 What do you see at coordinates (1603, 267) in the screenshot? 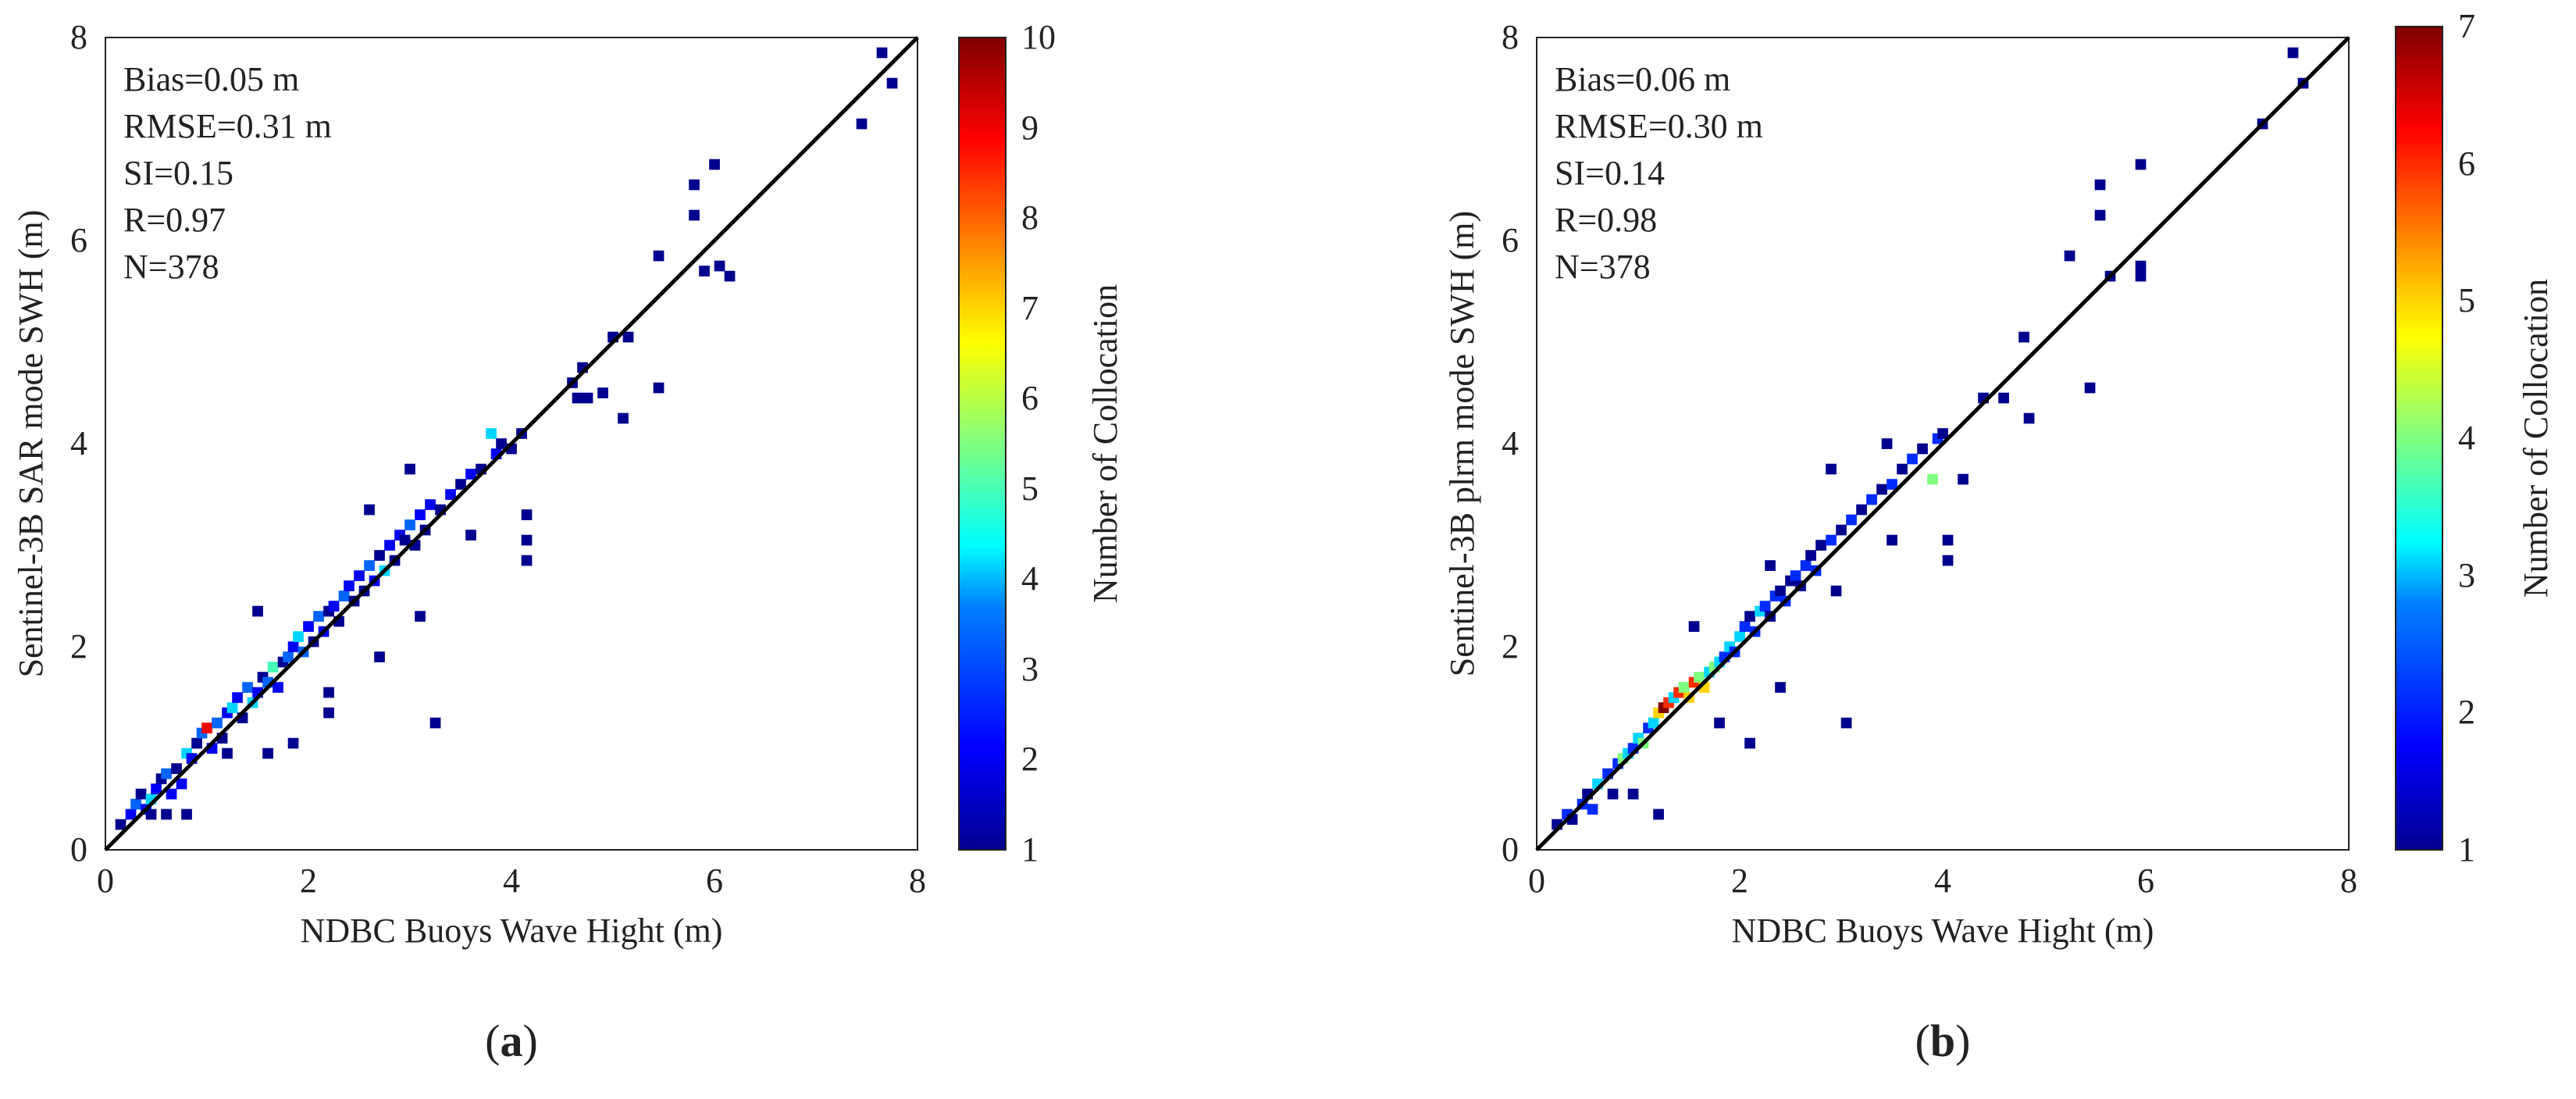
I see `stat-n-b: N=378` at bounding box center [1603, 267].